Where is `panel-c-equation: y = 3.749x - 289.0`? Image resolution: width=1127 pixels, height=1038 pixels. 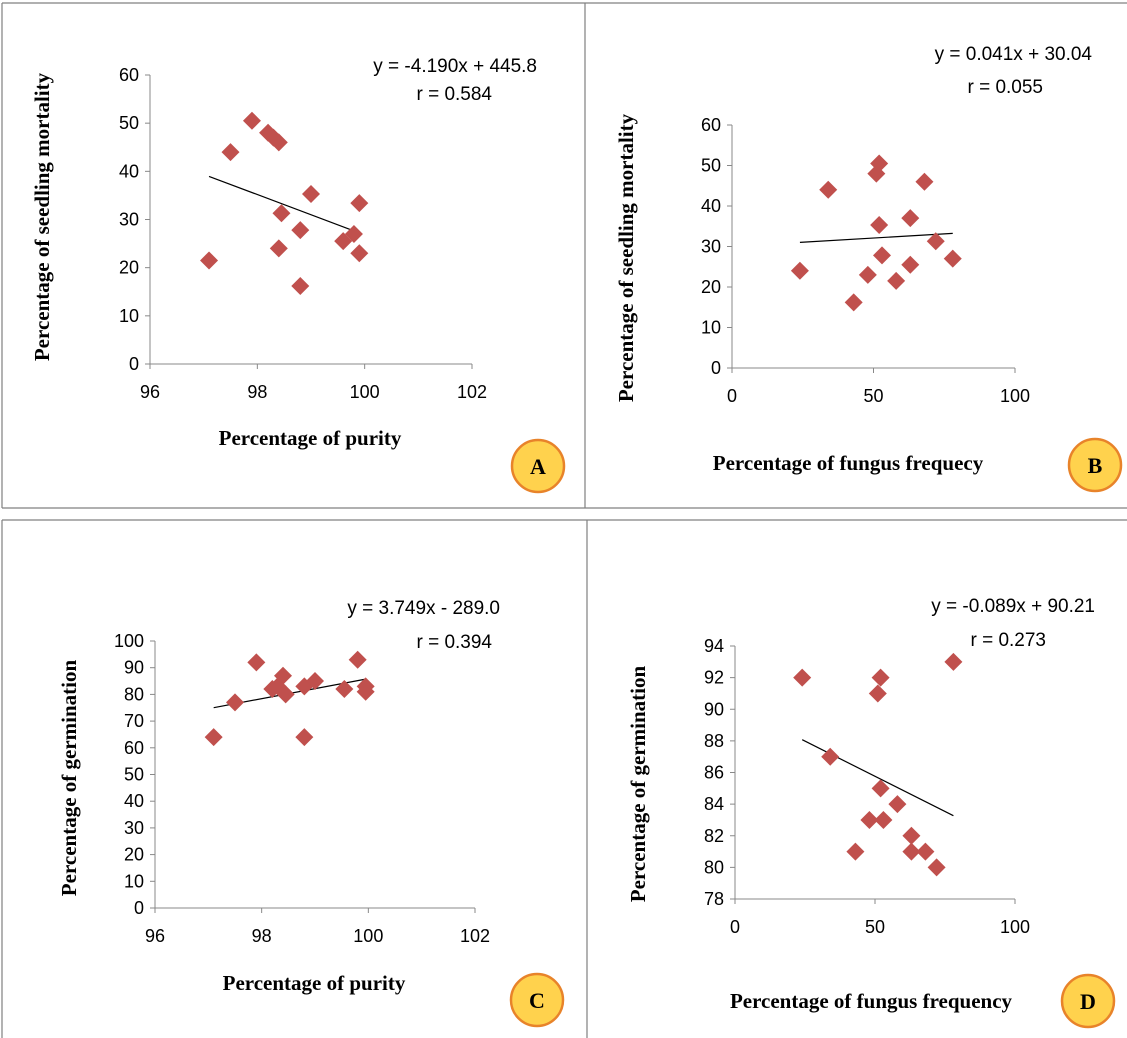 panel-c-equation: y = 3.749x - 289.0 is located at coordinates (423, 608).